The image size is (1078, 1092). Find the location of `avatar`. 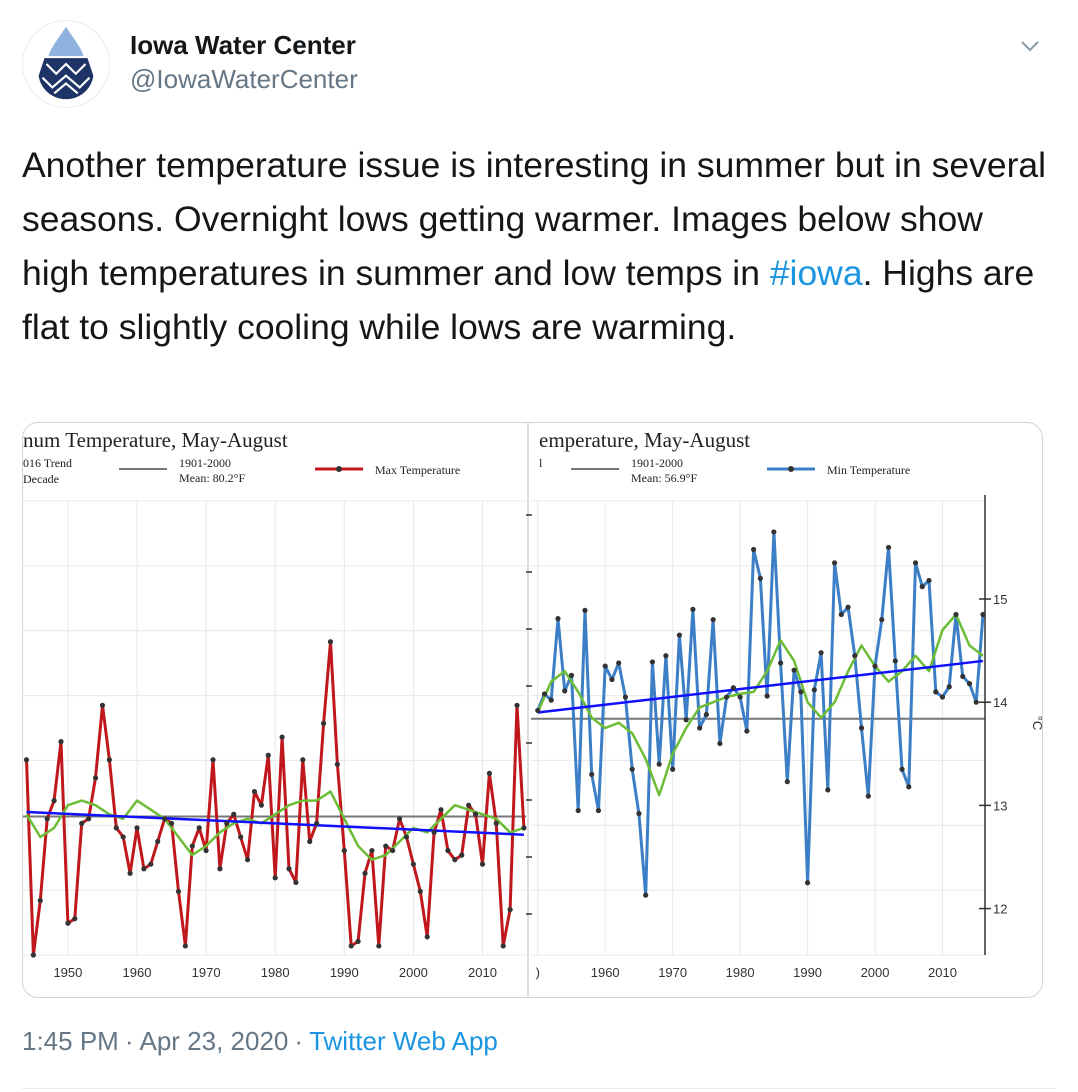

avatar is located at coordinates (66, 64).